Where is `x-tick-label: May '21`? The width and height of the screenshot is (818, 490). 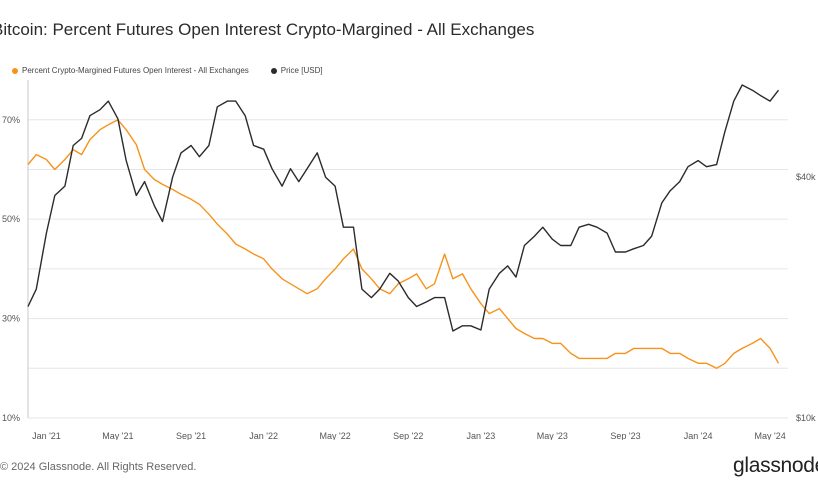
x-tick-label: May '21 is located at coordinates (117, 435).